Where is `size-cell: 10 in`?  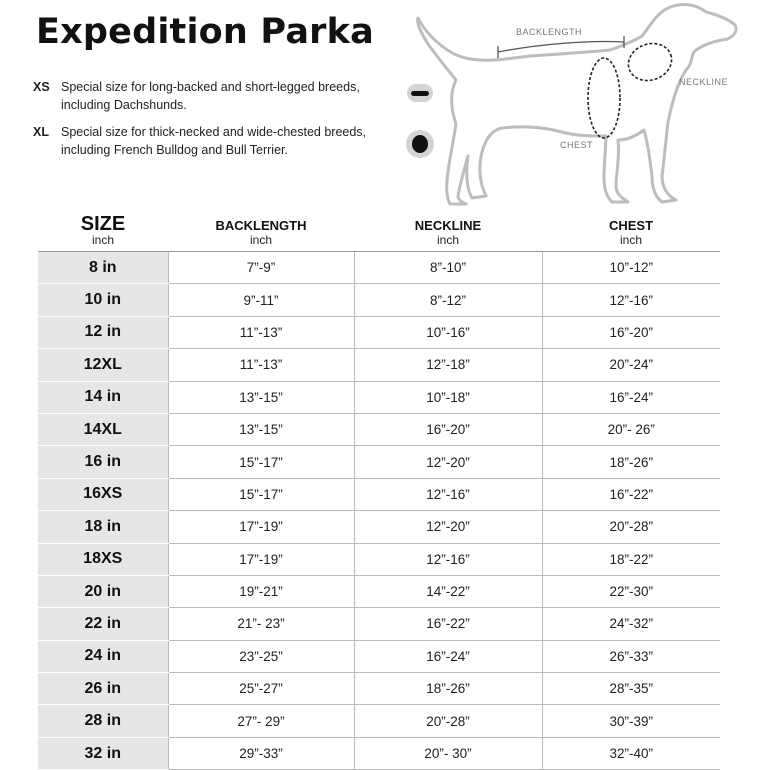
size-cell: 10 in is located at coordinates (103, 300).